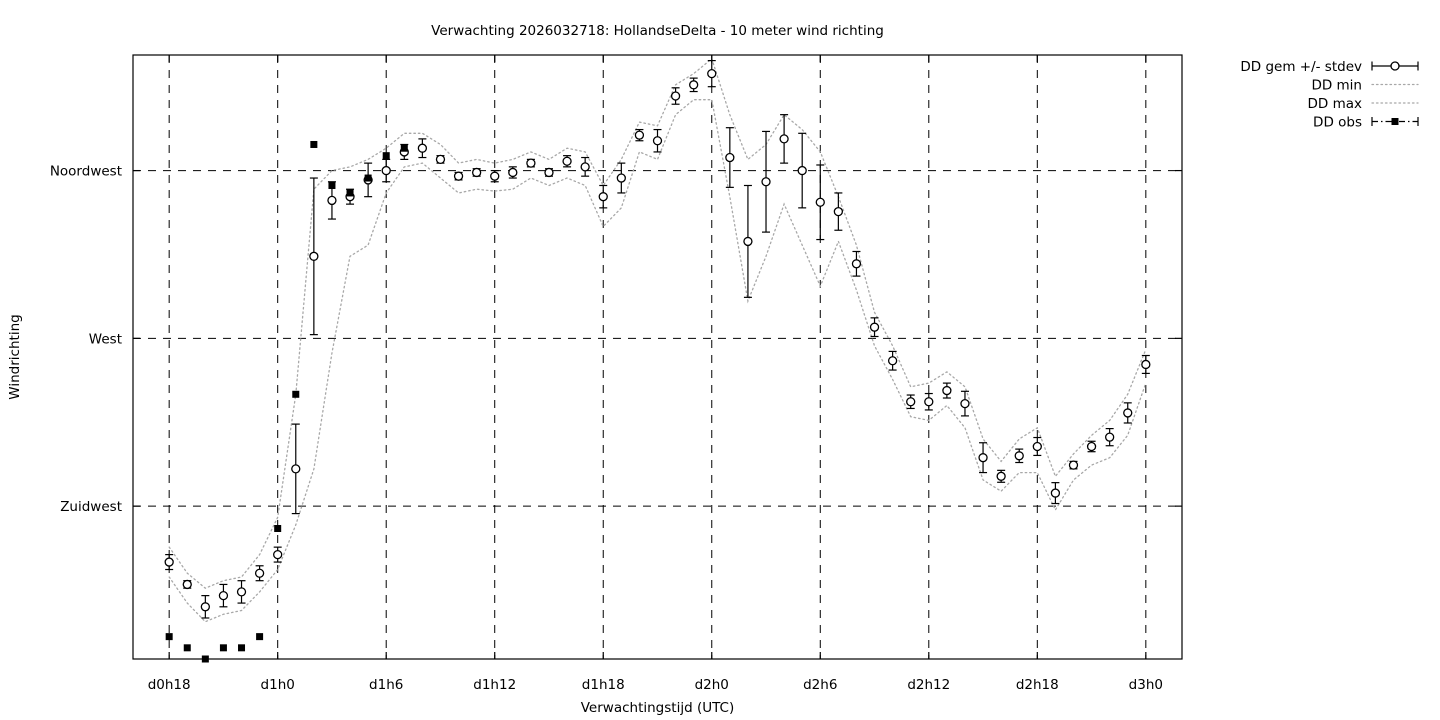 The height and width of the screenshot is (720, 1440). I want to click on legend-sample-square, so click(1395, 121).